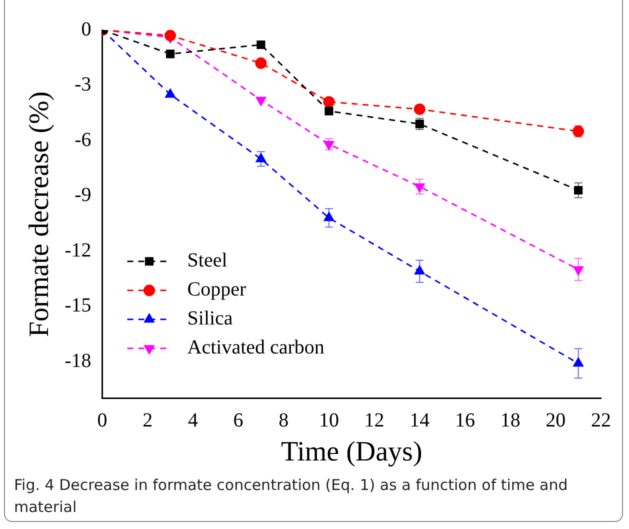 The height and width of the screenshot is (529, 629). I want to click on y-tick-label: -6, so click(83, 139).